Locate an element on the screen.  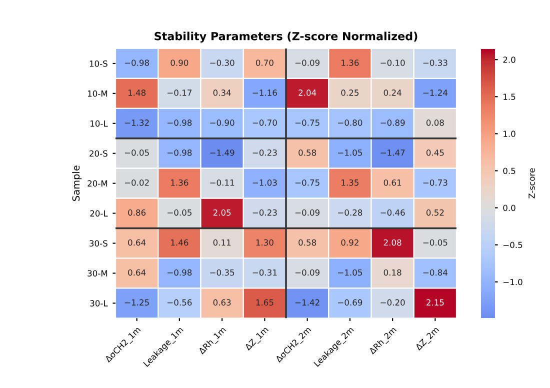
data-label: −0.31 is located at coordinates (264, 272).